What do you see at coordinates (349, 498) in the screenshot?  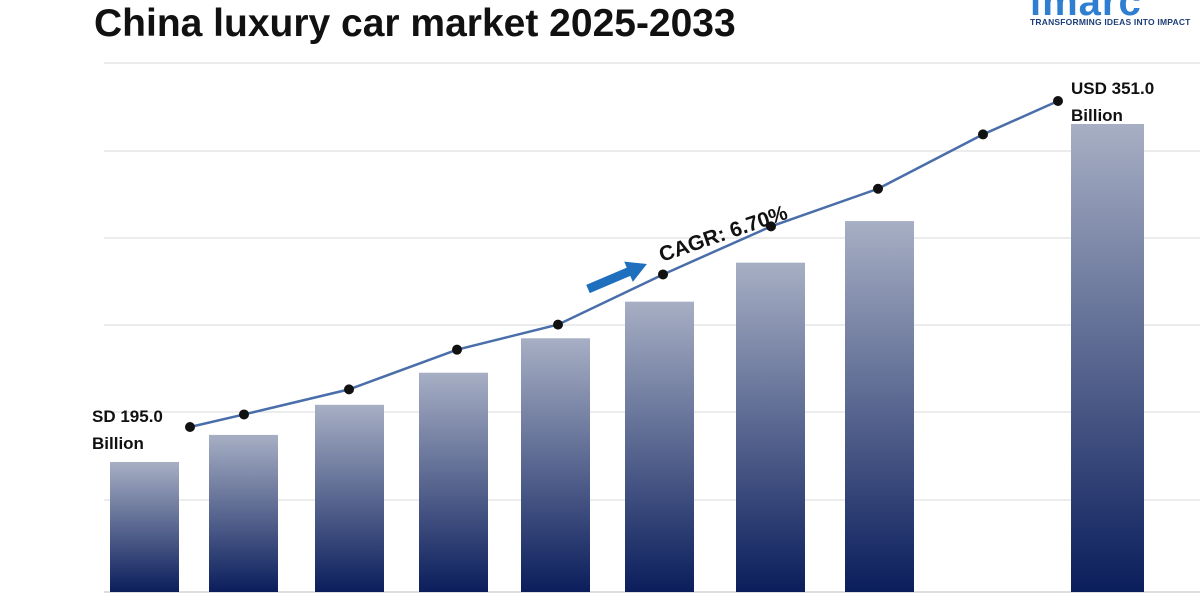 I see `bar-2027` at bounding box center [349, 498].